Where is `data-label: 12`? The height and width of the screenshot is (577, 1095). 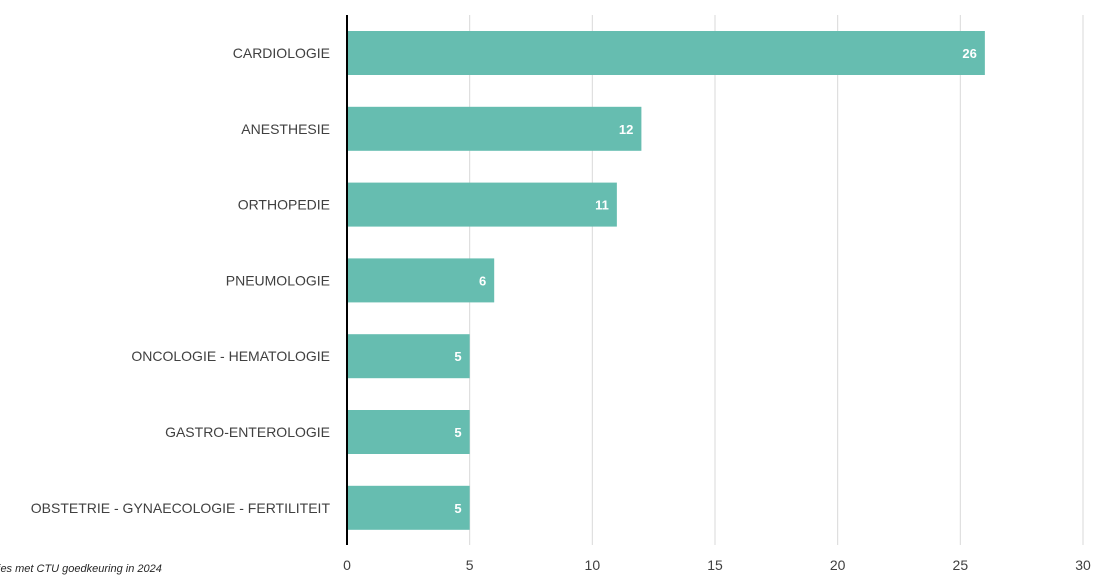 data-label: 12 is located at coordinates (626, 129).